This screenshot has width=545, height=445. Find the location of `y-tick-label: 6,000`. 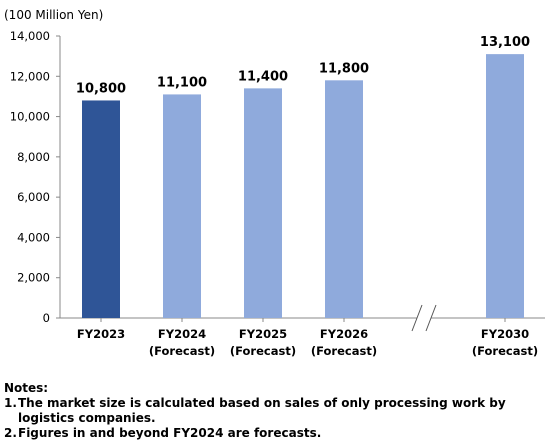

y-tick-label: 6,000 is located at coordinates (33, 197).